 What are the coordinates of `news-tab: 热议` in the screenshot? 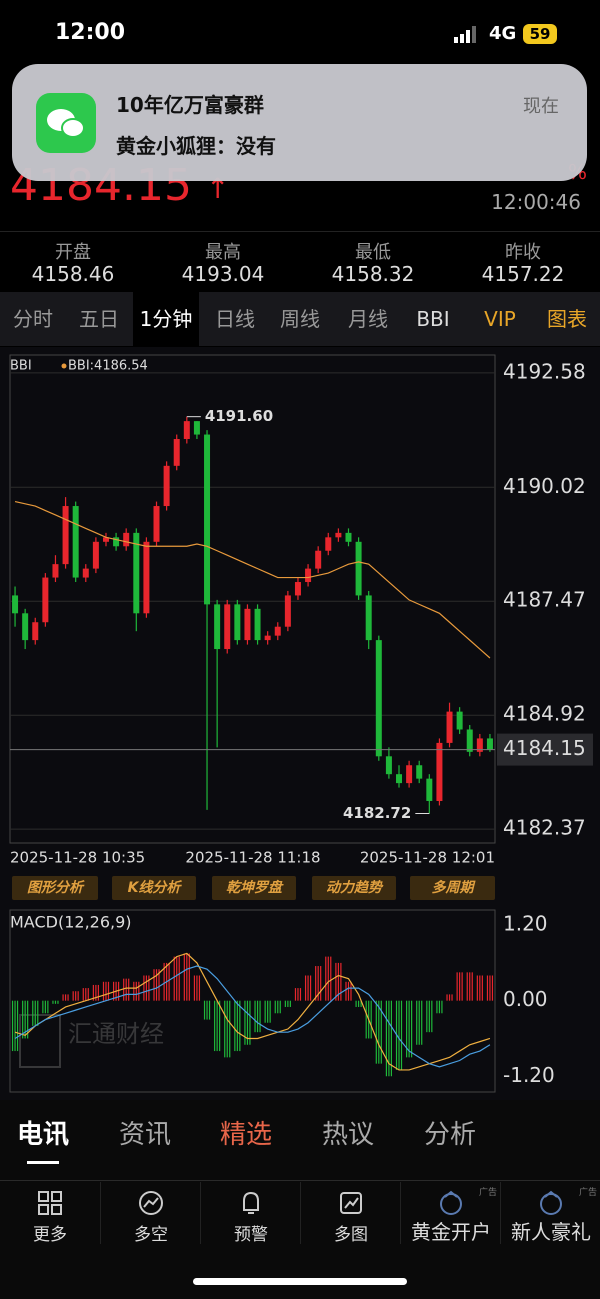 It's located at (347, 1135).